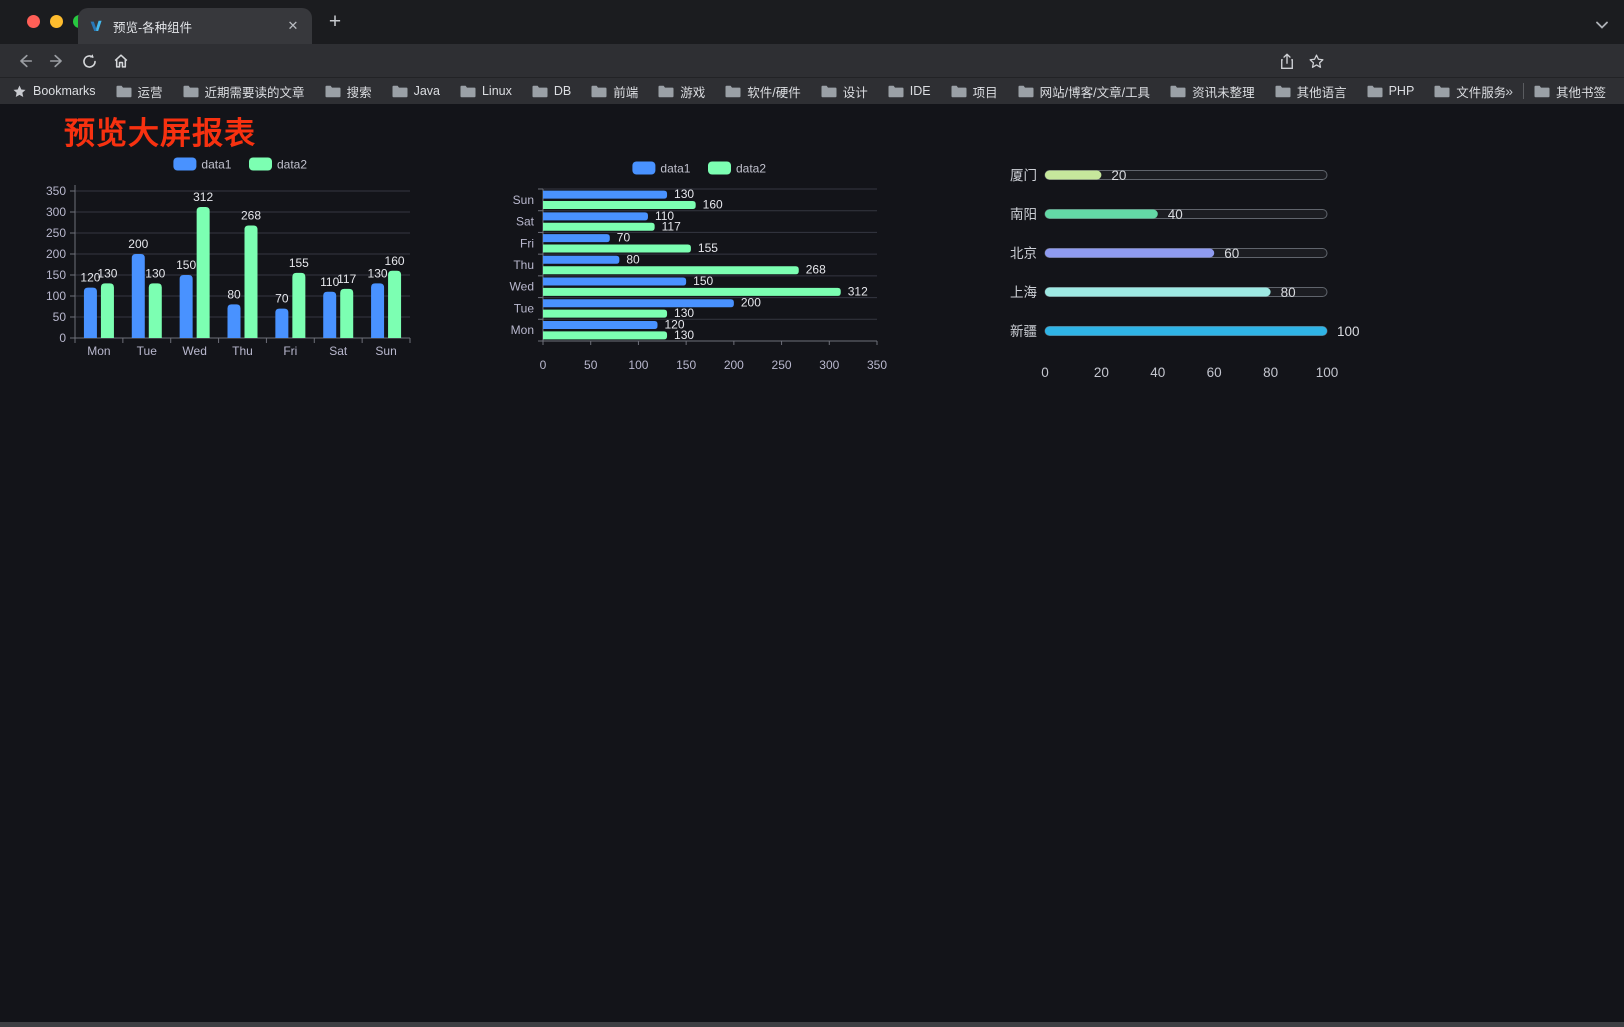 The height and width of the screenshot is (1027, 1624). I want to click on browser-toolbar: 127.0.0.1:3000/#/chart/preview/9 9, so click(812, 81).